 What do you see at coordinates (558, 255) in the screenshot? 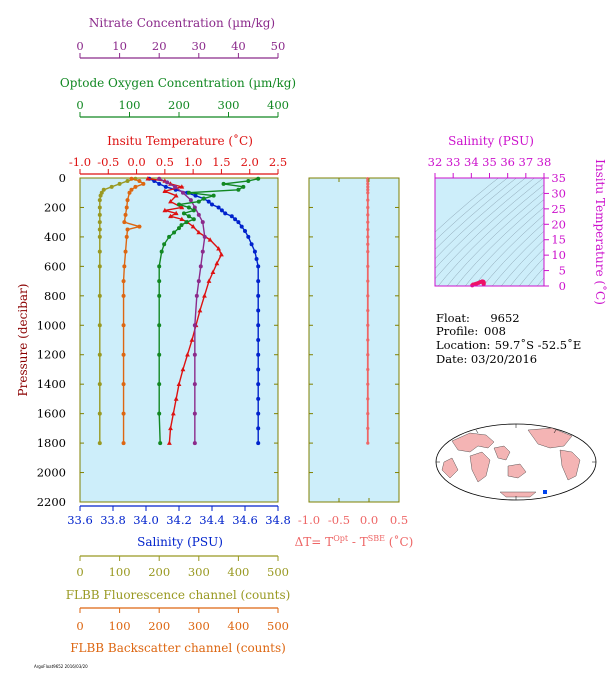
I see `ts-temperature-tick-label: 10` at bounding box center [558, 255].